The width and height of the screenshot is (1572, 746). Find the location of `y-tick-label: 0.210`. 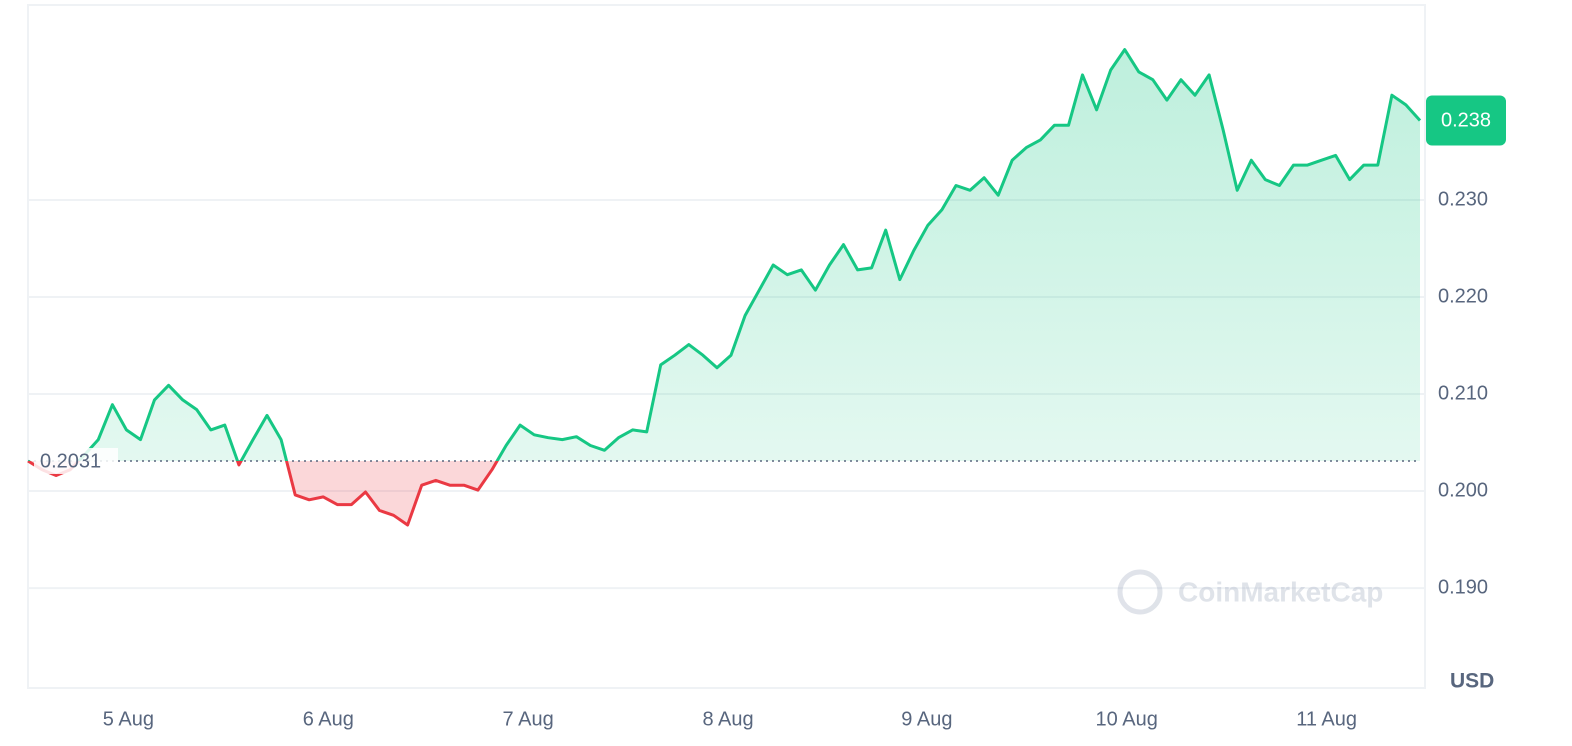

y-tick-label: 0.210 is located at coordinates (1463, 393).